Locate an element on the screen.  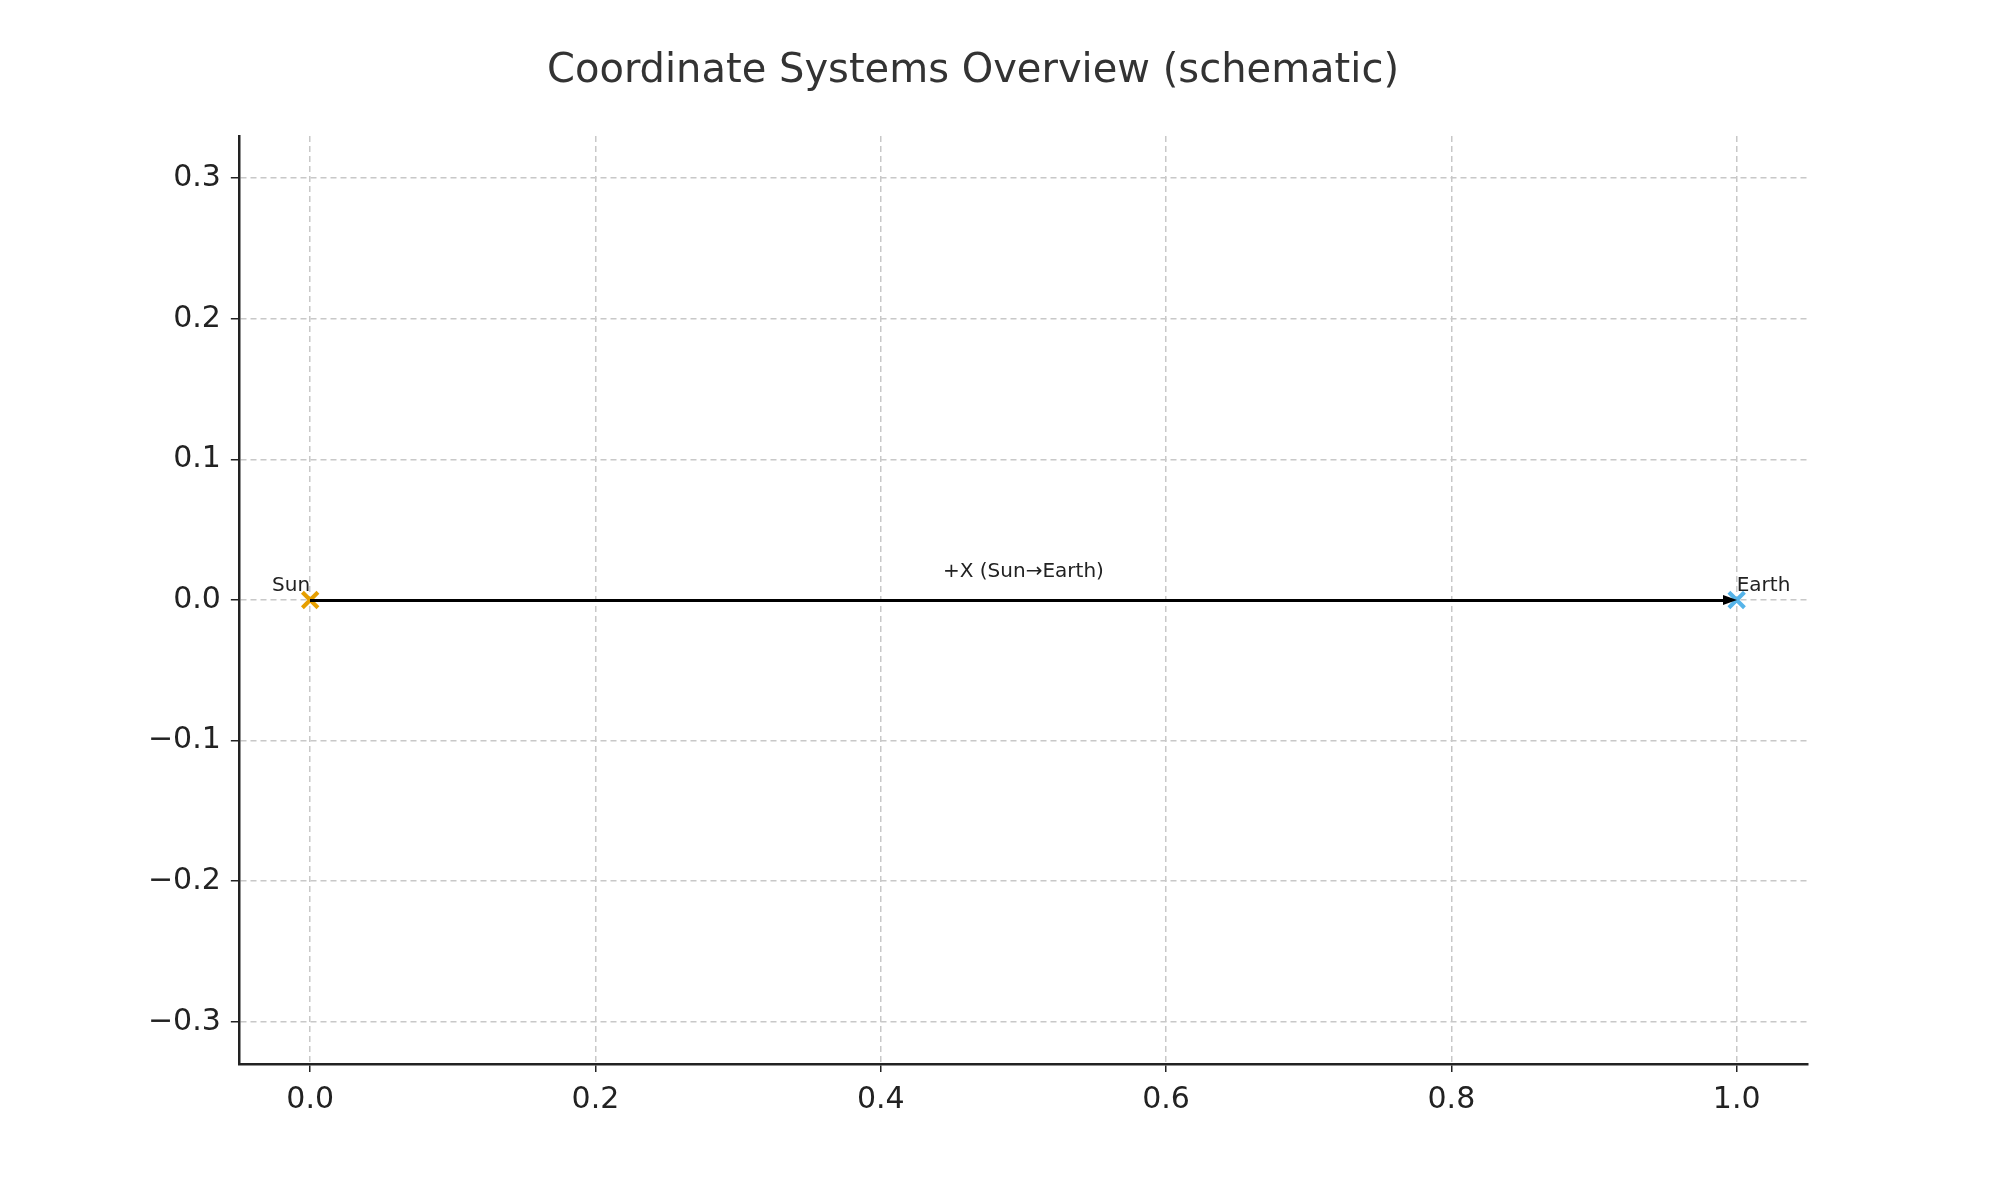
series-label: Earth is located at coordinates (1763, 584).